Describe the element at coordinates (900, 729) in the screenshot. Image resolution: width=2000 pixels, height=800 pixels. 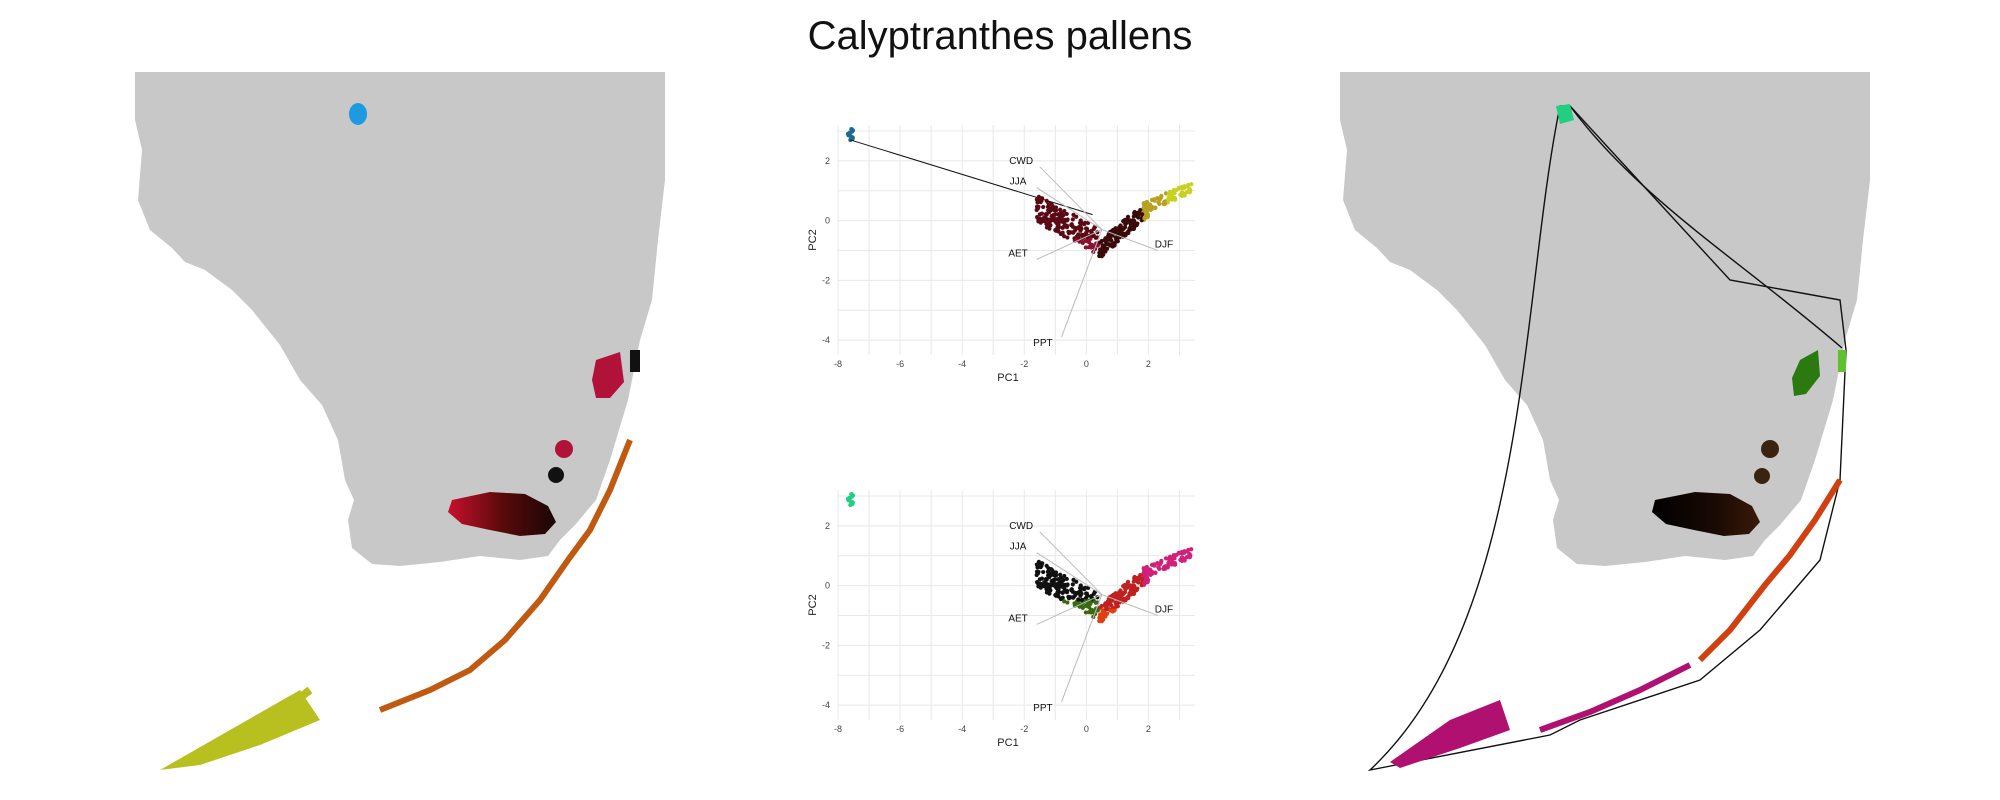
I see `x-tick-label: -6` at that location.